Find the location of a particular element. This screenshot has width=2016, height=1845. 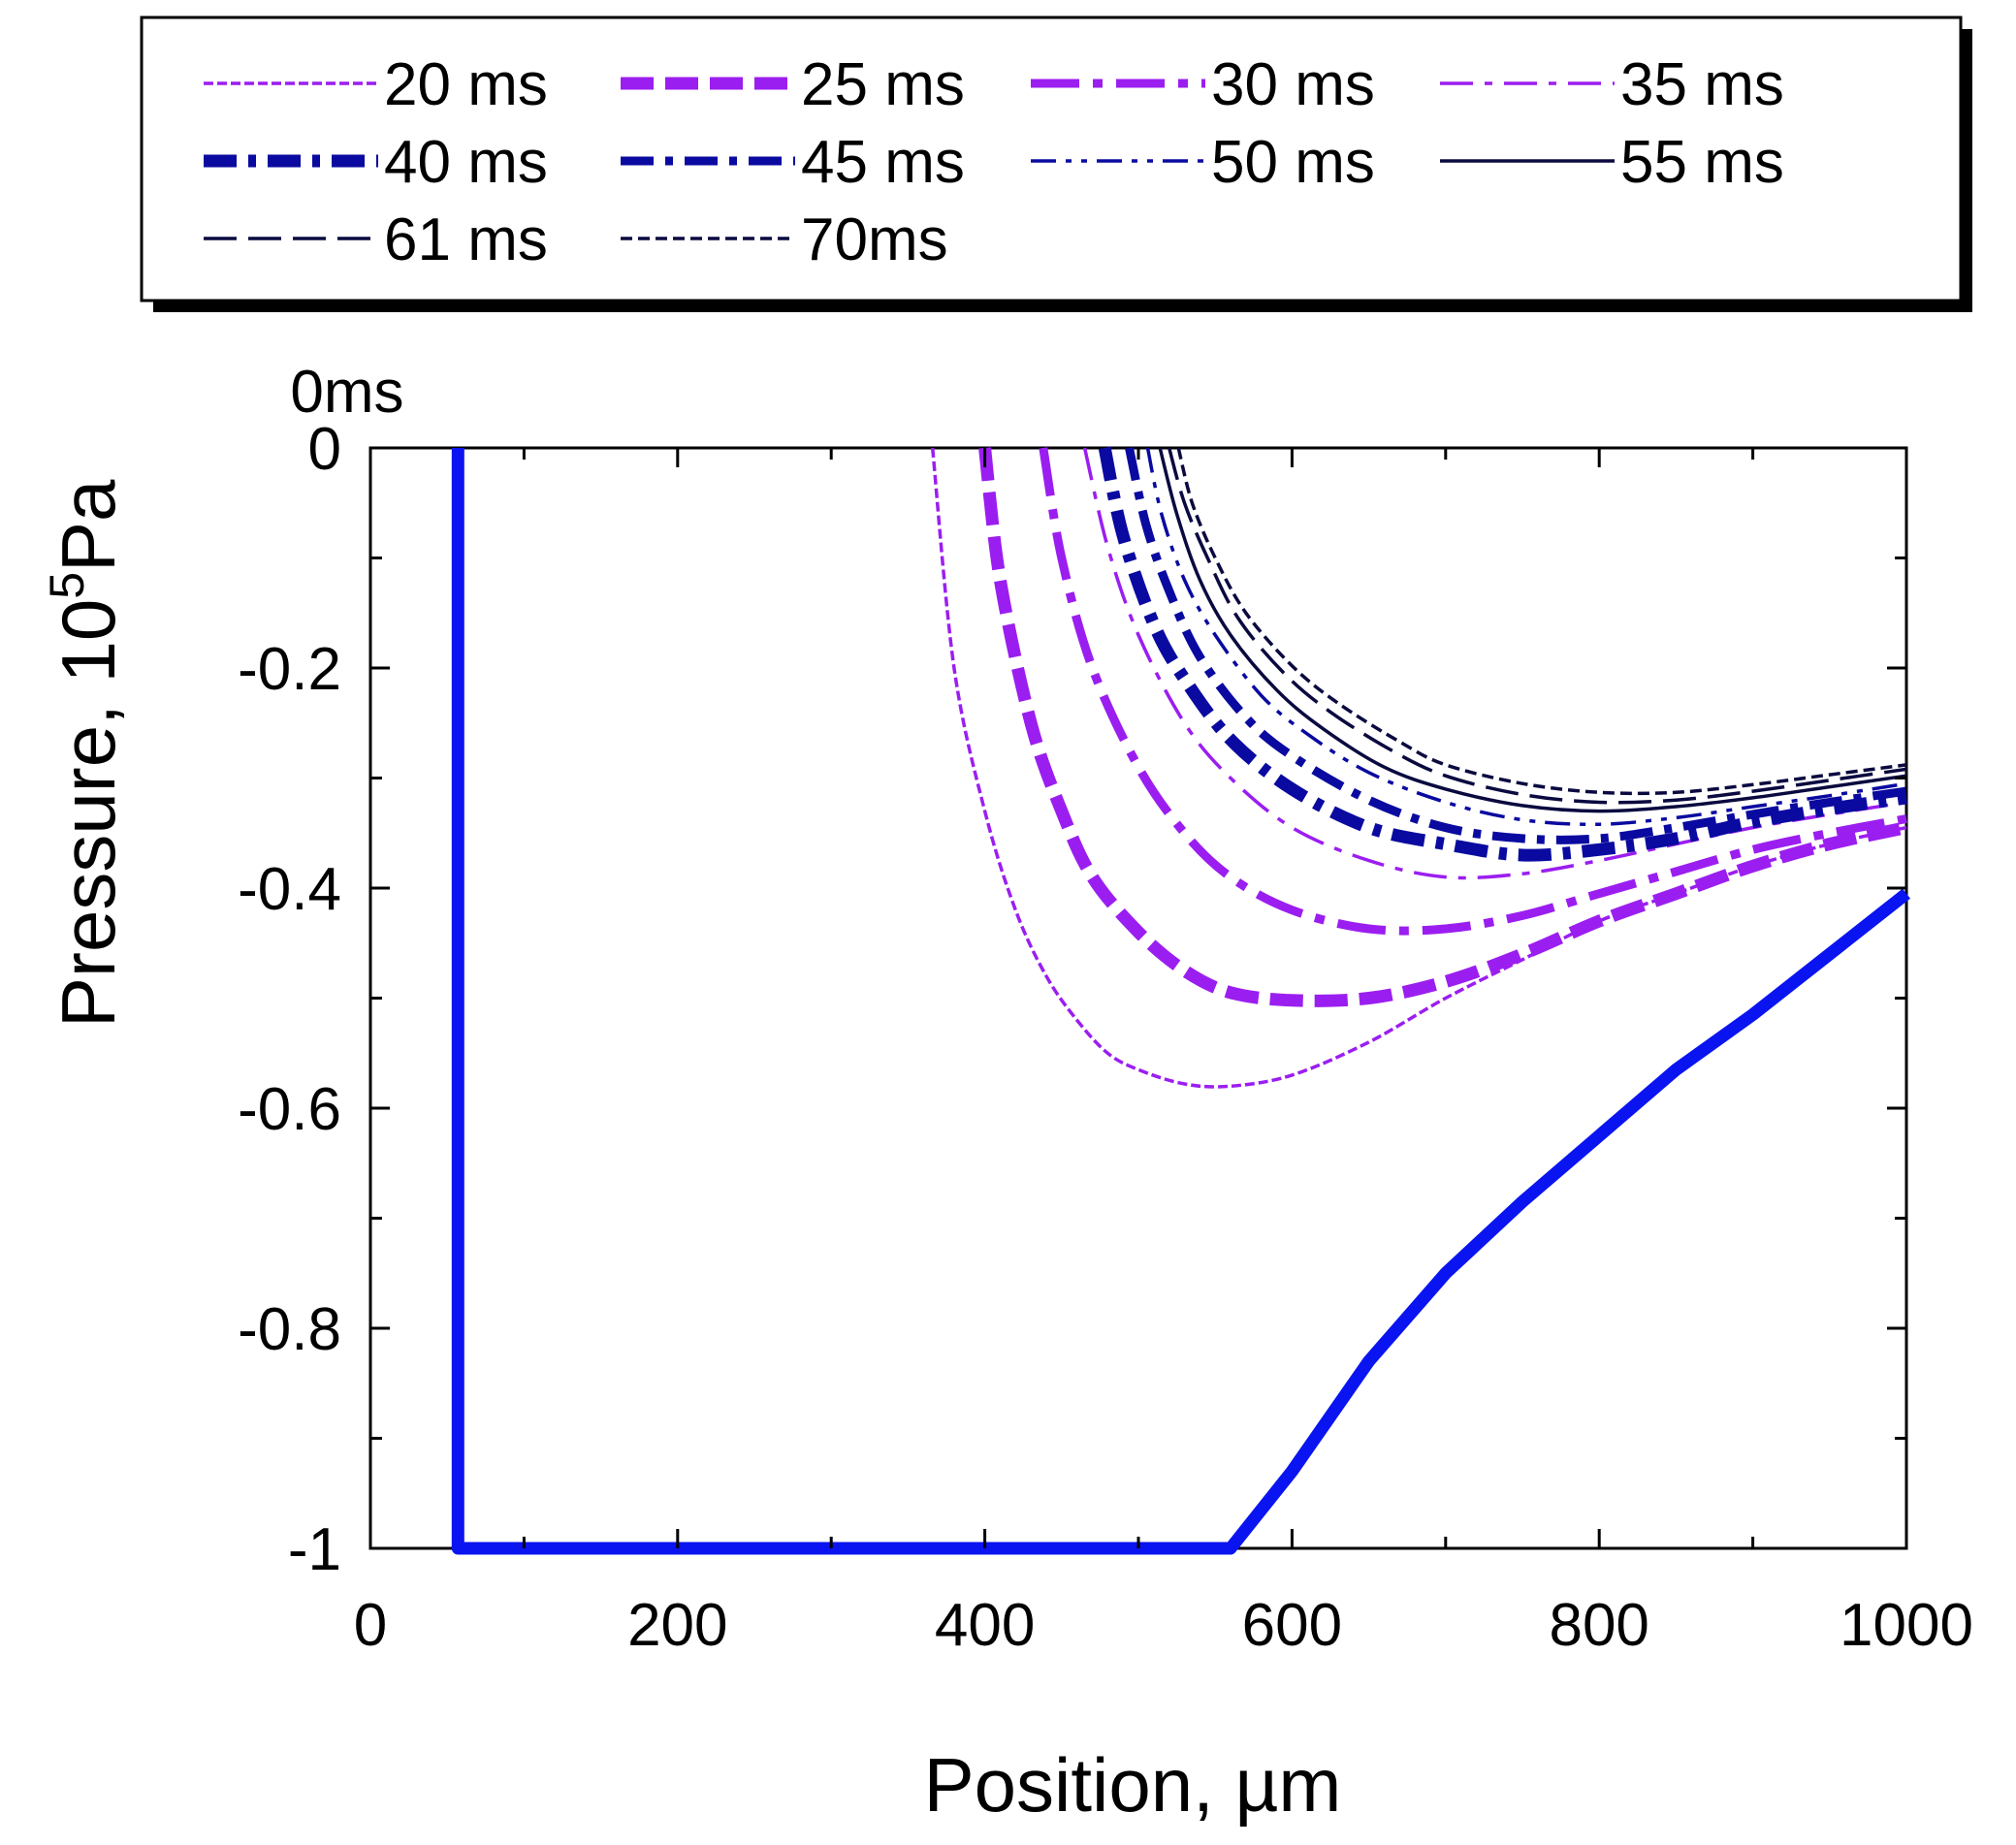

legend-label-30ms: 30 ms is located at coordinates (1293, 84).